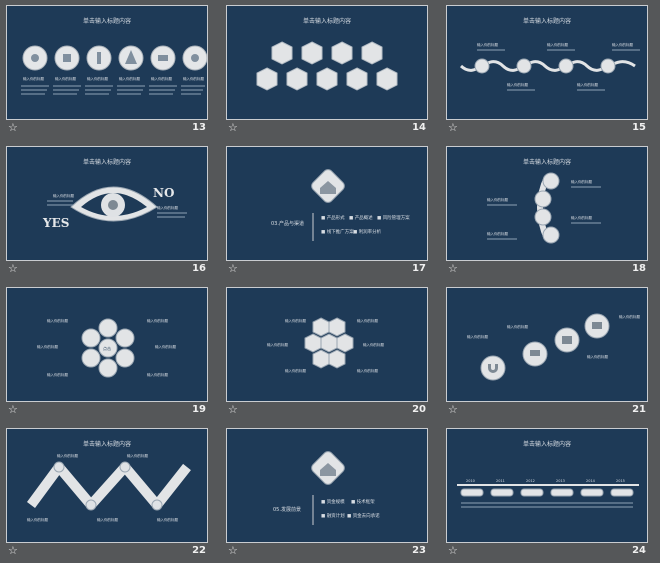  Describe the element at coordinates (620, 481) in the screenshot. I see `svg-text: 2015` at that location.